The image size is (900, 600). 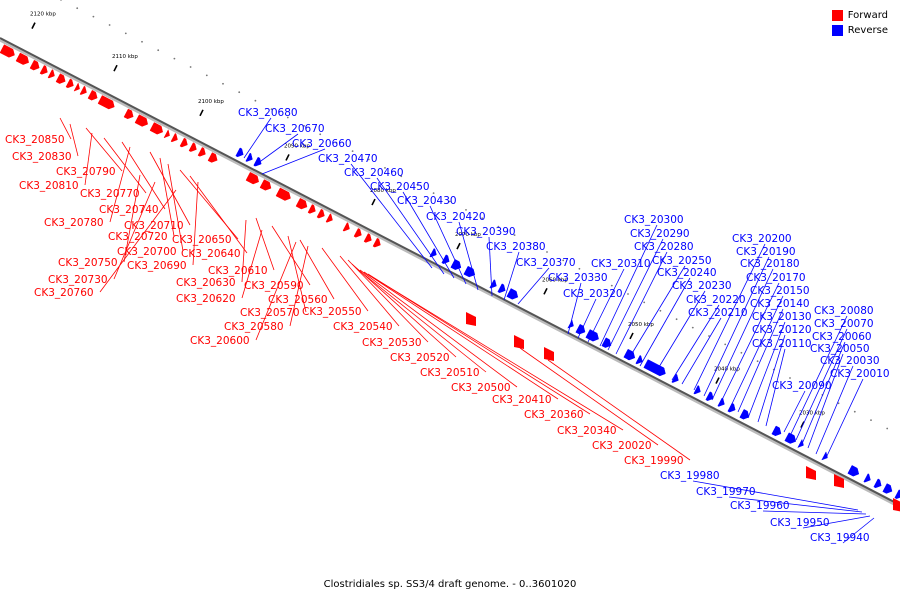 What do you see at coordinates (125, 57) in the screenshot?
I see `tick-label: 2110 kbp` at bounding box center [125, 57].